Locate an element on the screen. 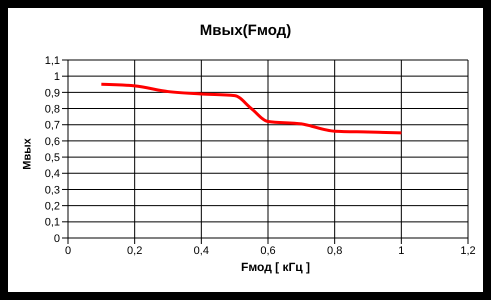 The image size is (491, 300). y-tick-label: 0,4 is located at coordinates (52, 174).